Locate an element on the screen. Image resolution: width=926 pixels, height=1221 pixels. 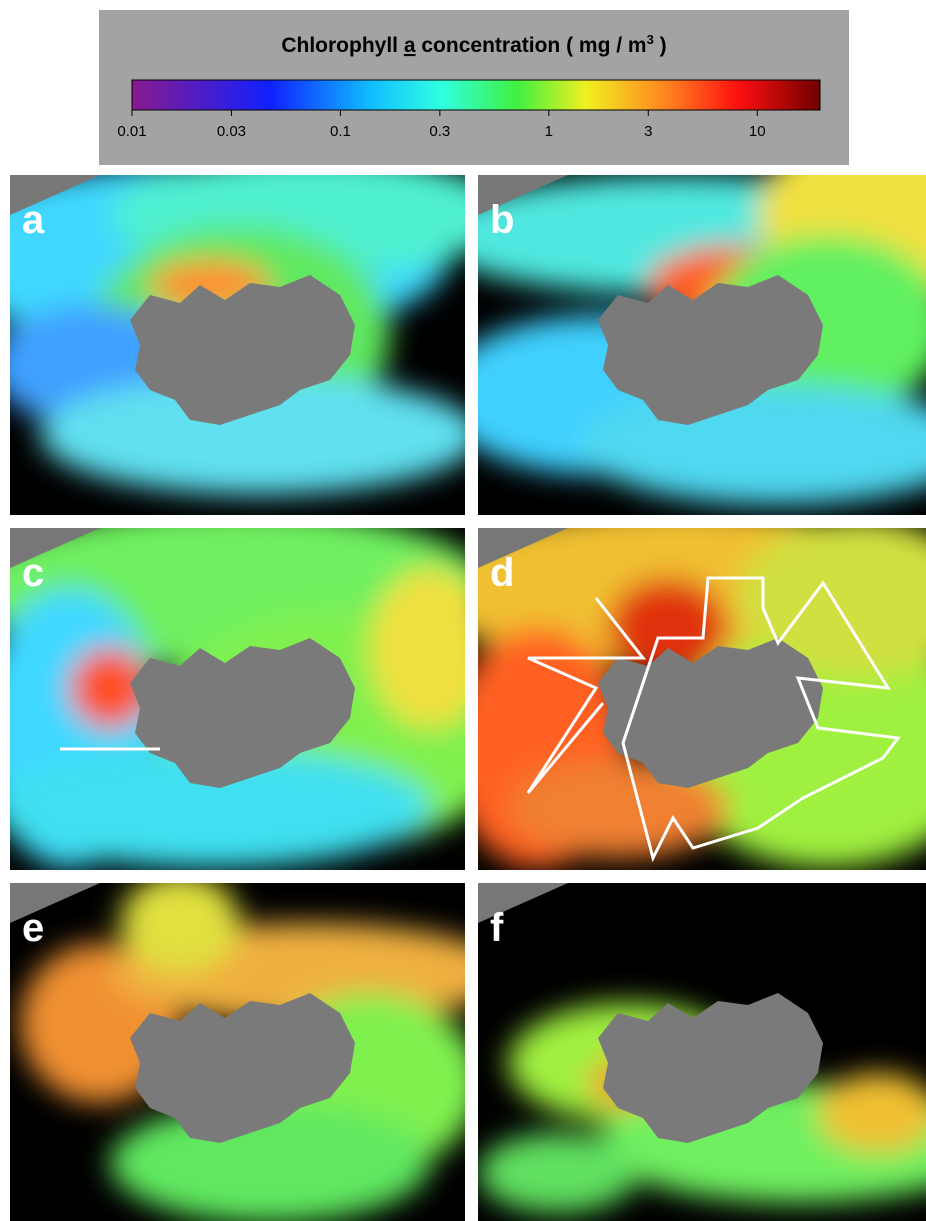
map-panel: e is located at coordinates (237, 1052).